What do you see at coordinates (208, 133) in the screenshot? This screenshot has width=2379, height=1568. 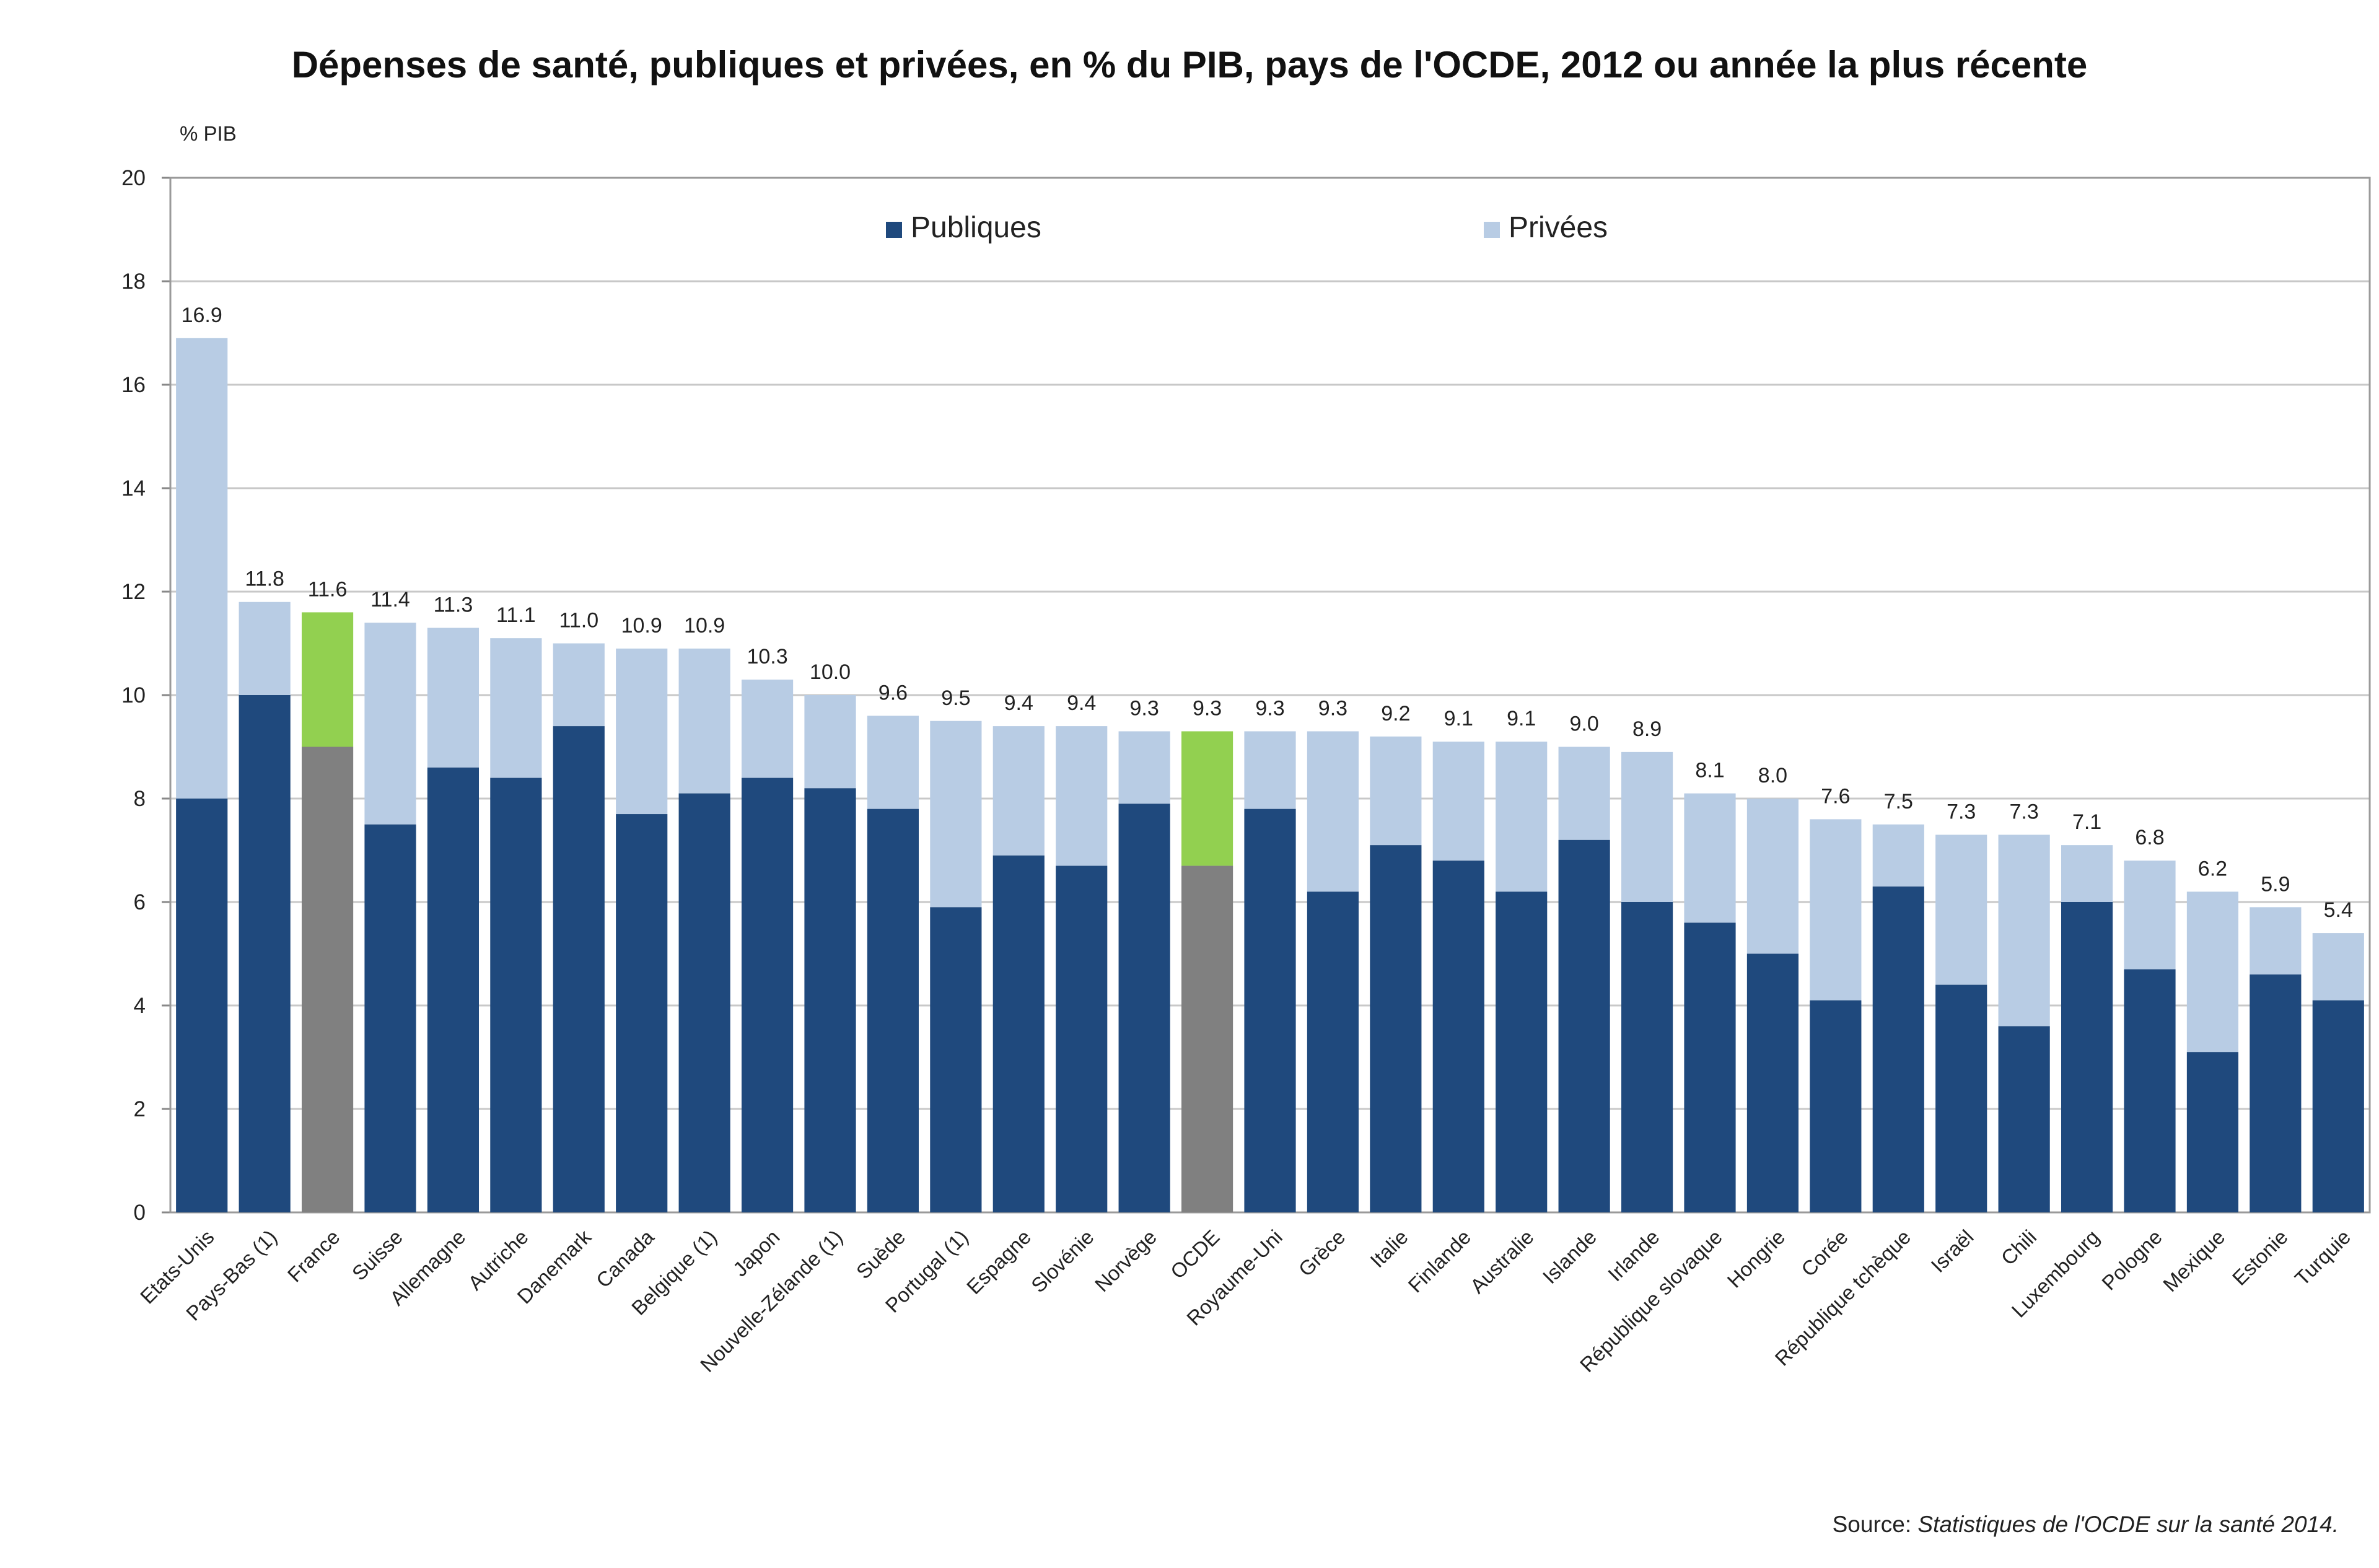 I see `y-axis-unit-label: % PIB` at bounding box center [208, 133].